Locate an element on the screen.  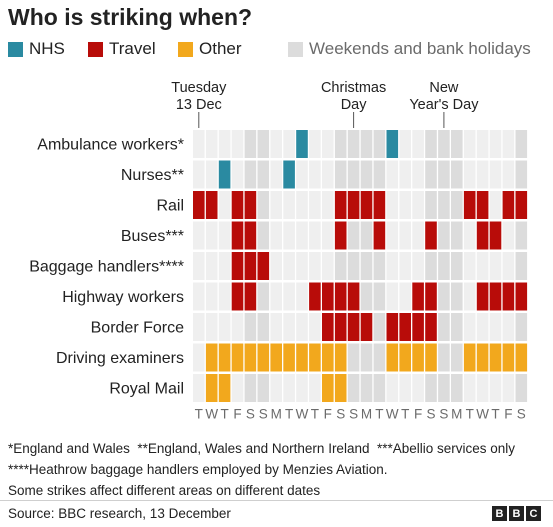
row-label: Driving examiners is located at coordinates (120, 358).